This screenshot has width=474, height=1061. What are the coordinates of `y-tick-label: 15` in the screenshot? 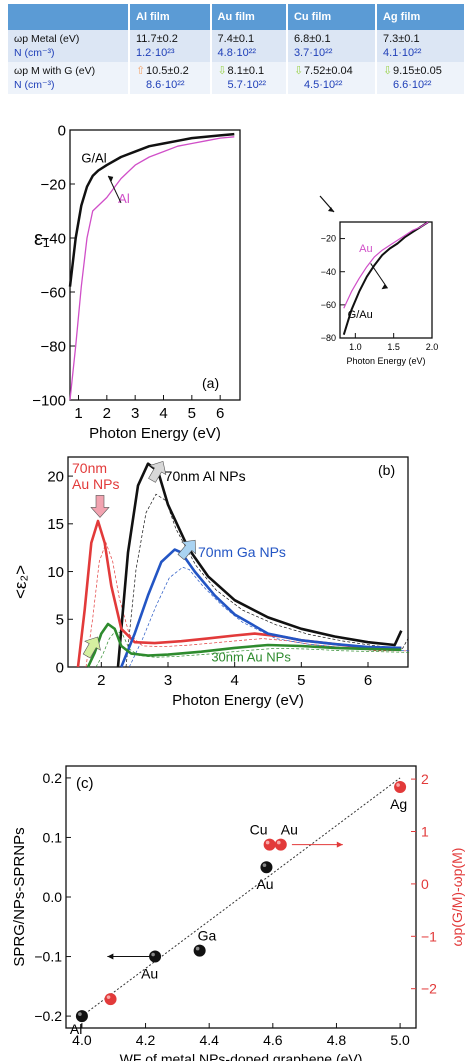 It's located at (55, 524).